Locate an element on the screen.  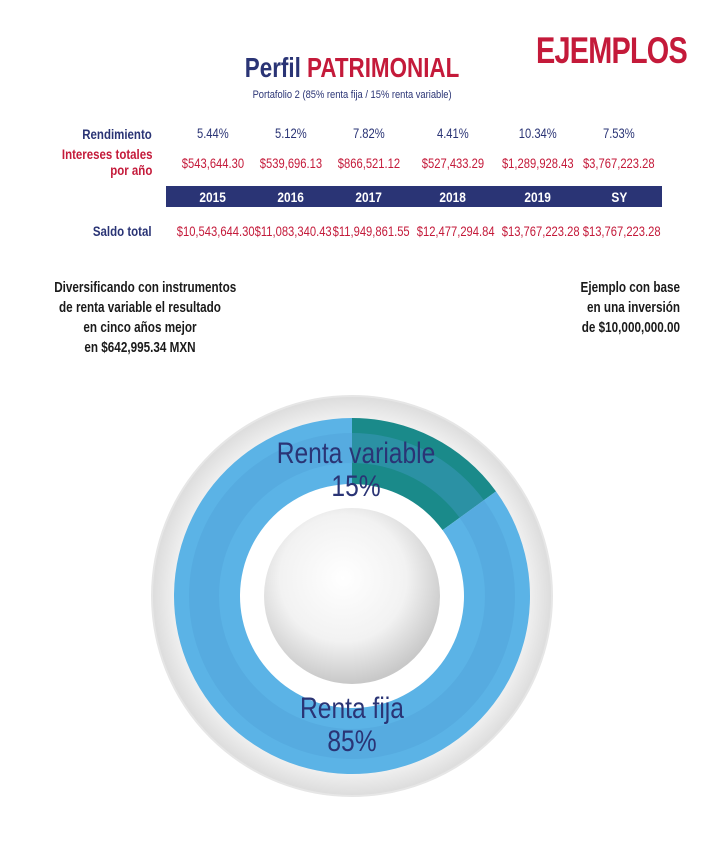
note-left-amount: $642,995.34 MXN is located at coordinates (148, 347).